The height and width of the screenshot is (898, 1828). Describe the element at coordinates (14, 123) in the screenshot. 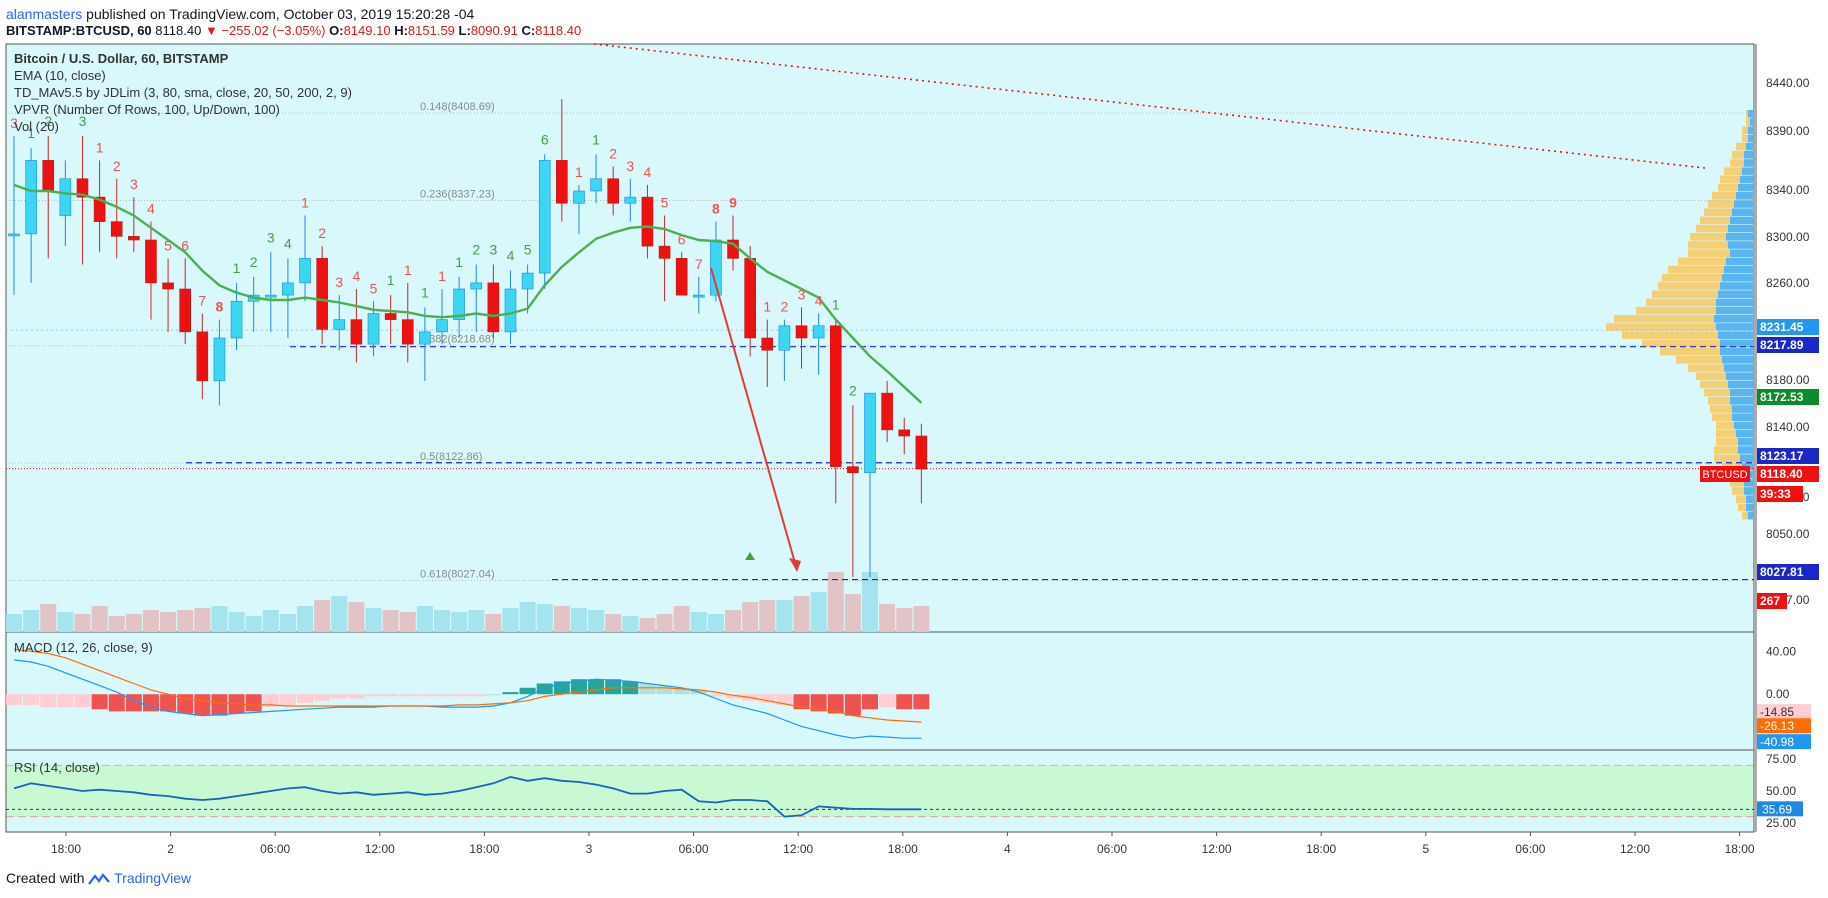

I see `td-count-label: 3` at that location.